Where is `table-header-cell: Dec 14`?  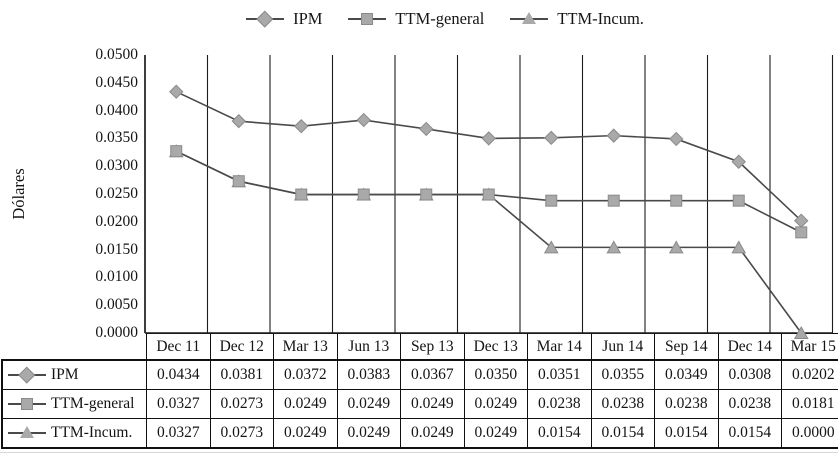 table-header-cell: Dec 14 is located at coordinates (749, 347).